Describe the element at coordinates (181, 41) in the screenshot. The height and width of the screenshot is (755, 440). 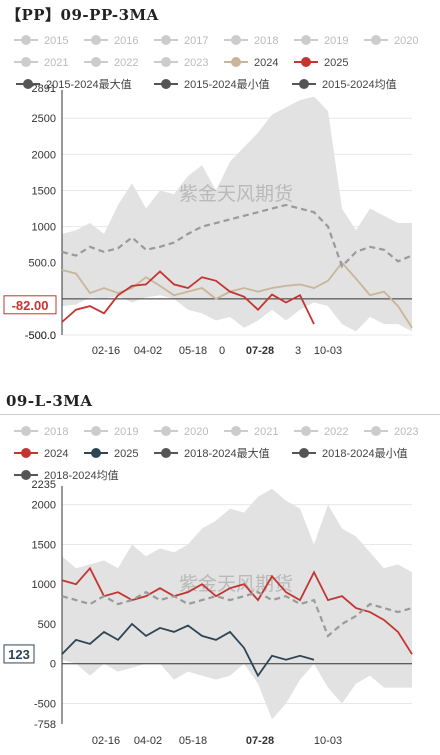
I see `legend-item: 2017` at that location.